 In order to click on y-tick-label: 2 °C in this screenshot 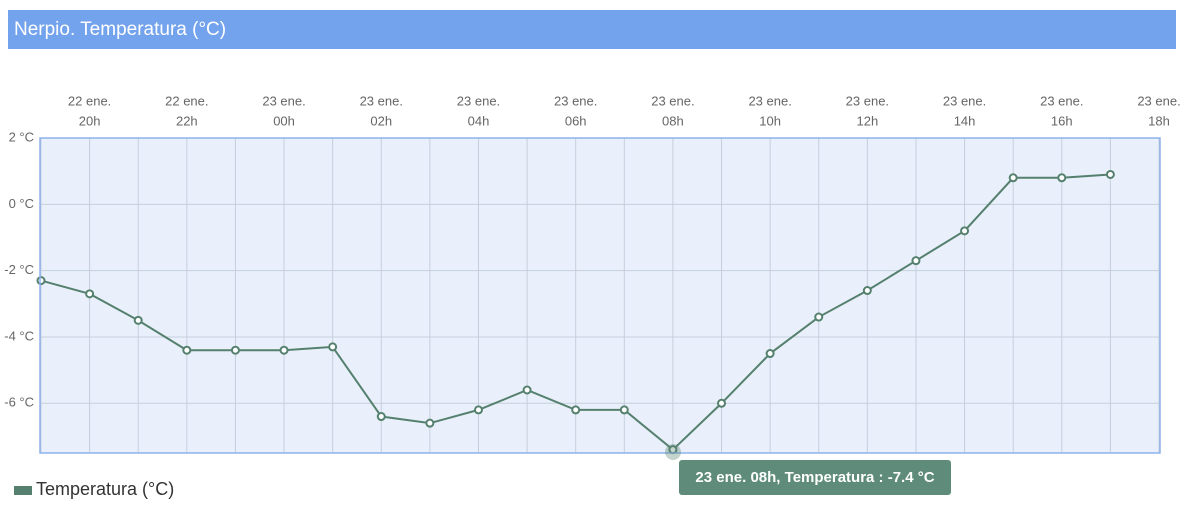, I will do `click(21, 136)`.